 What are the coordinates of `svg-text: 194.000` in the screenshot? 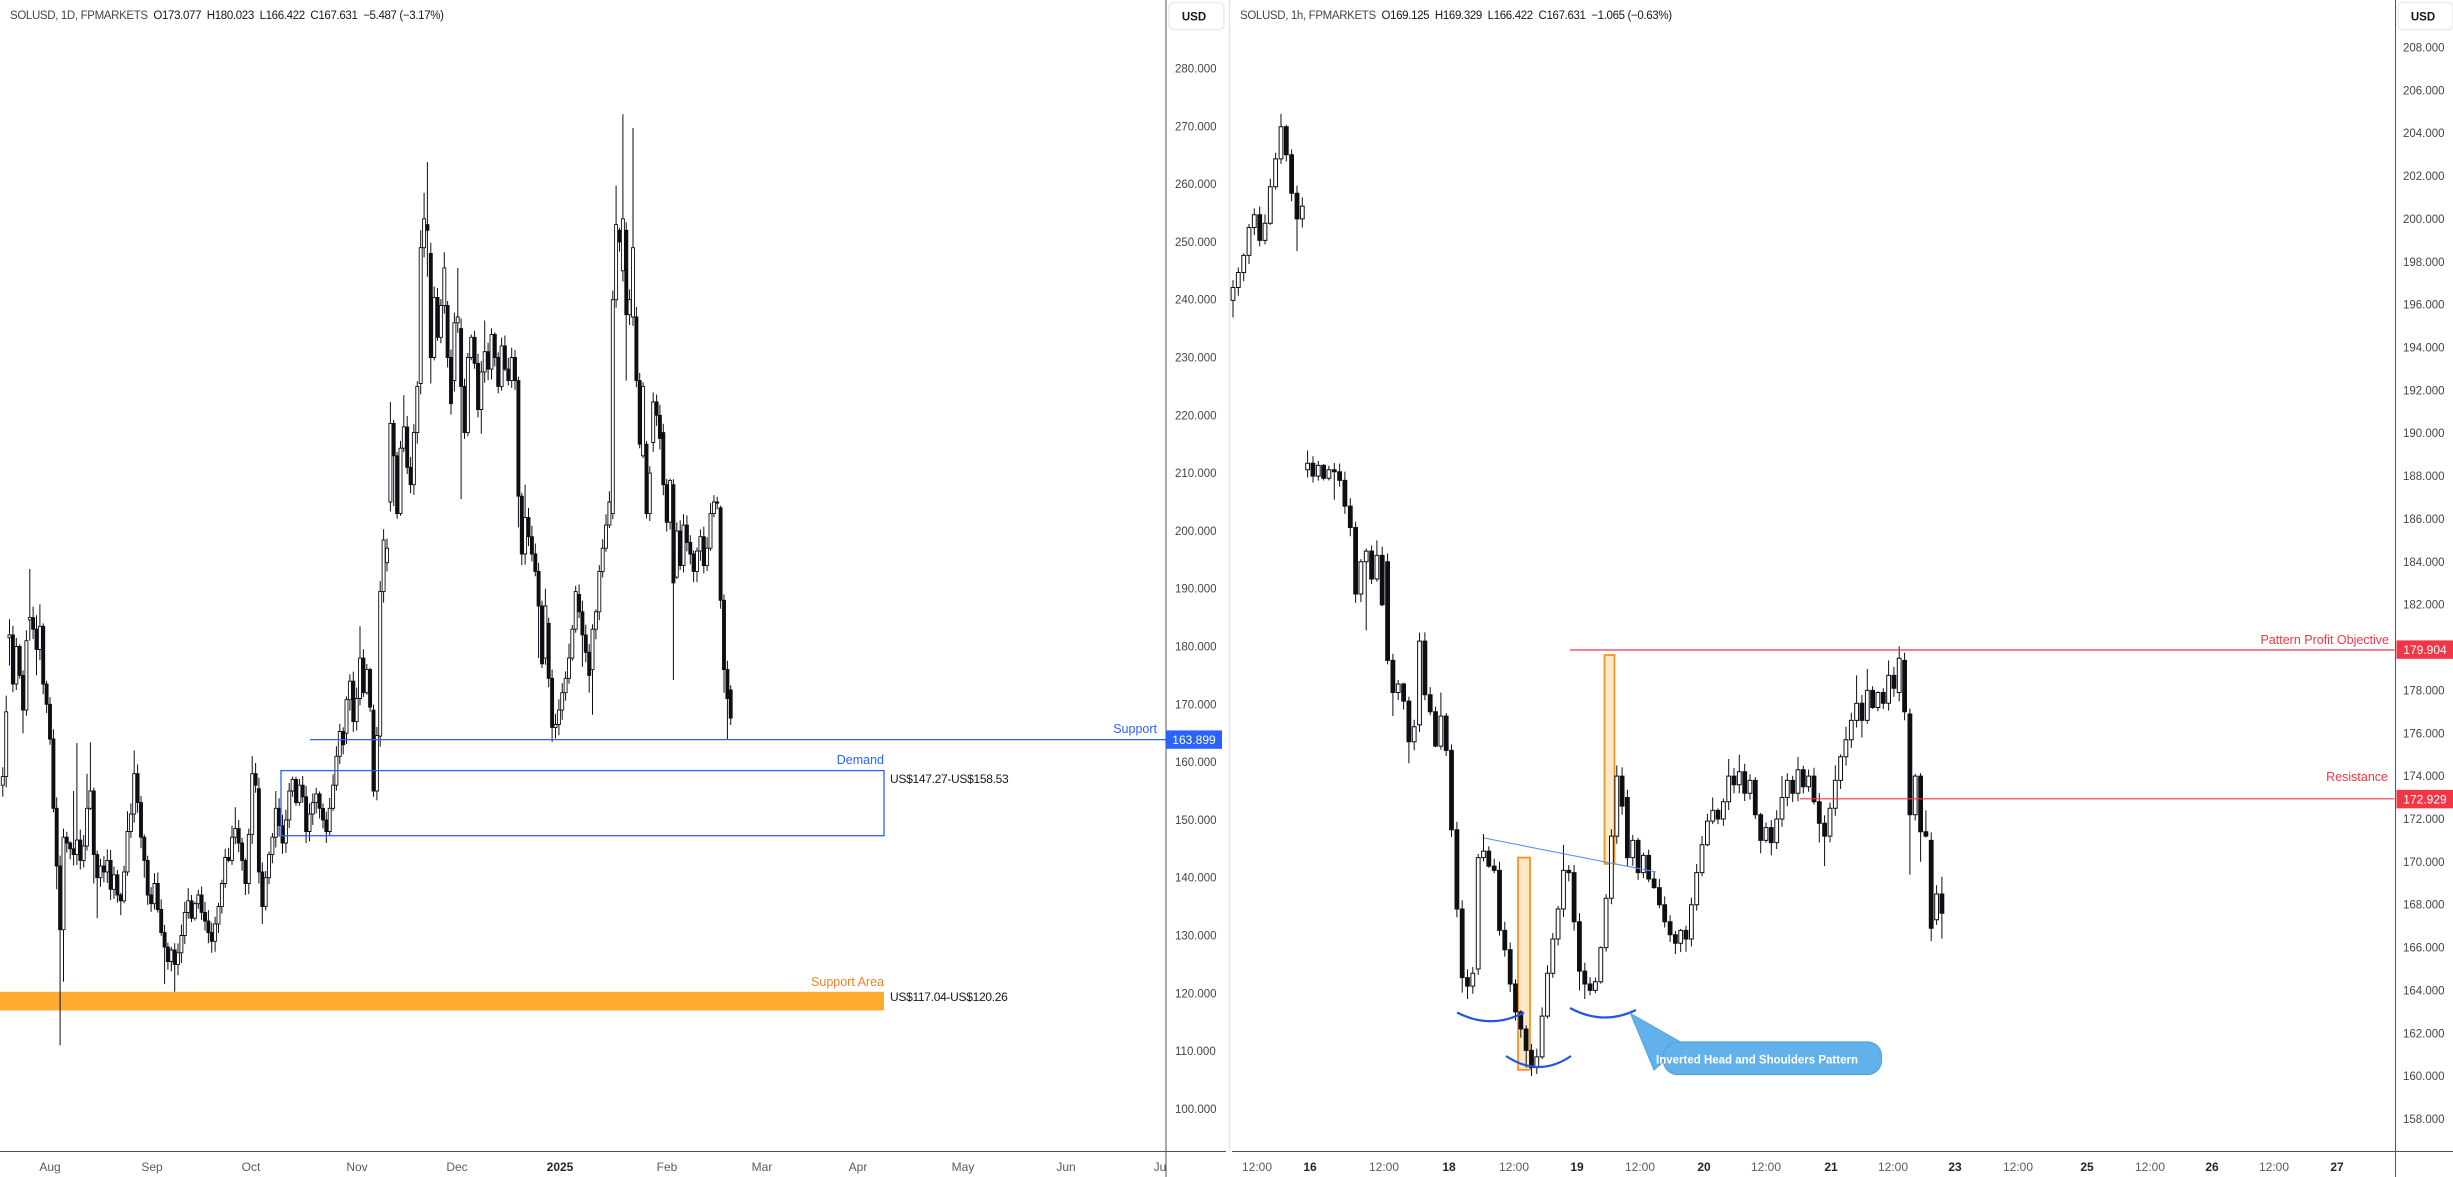 It's located at (2424, 349).